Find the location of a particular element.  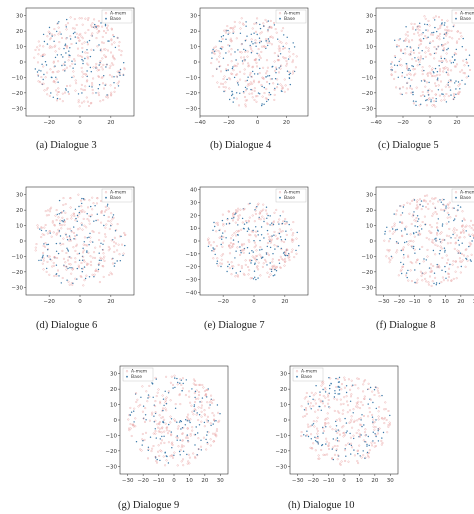

legend-base-marker is located at coordinates (280, 197).